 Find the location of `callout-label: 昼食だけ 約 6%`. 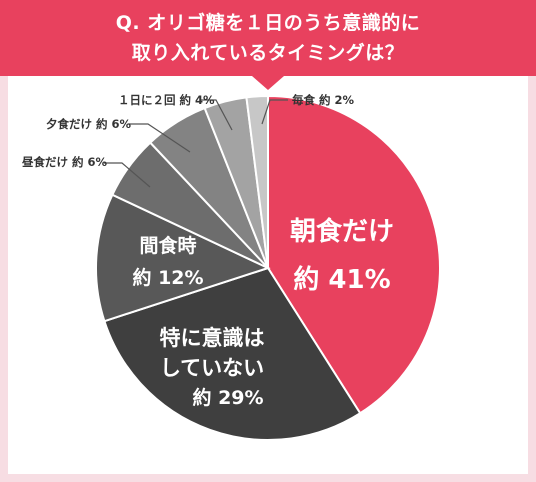

callout-label: 昼食だけ 約 6% is located at coordinates (64, 162).